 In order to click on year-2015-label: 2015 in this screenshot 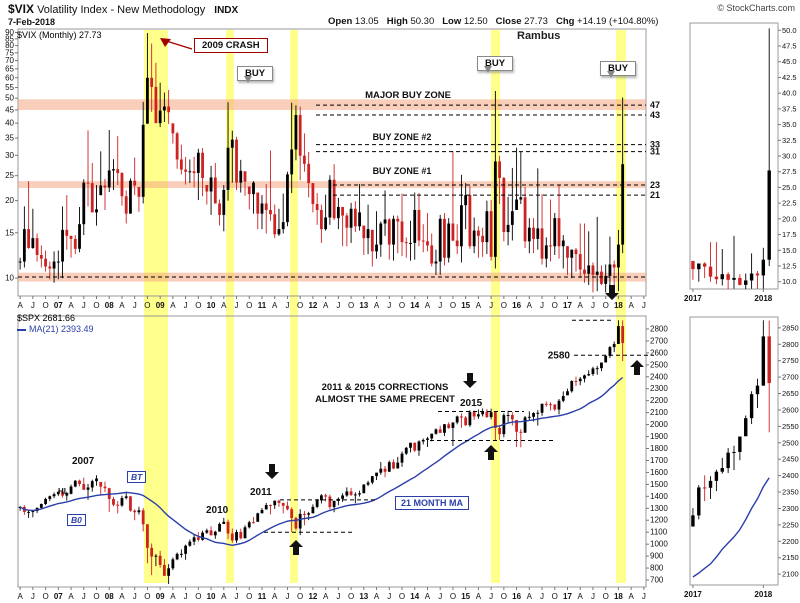, I will do `click(471, 403)`.